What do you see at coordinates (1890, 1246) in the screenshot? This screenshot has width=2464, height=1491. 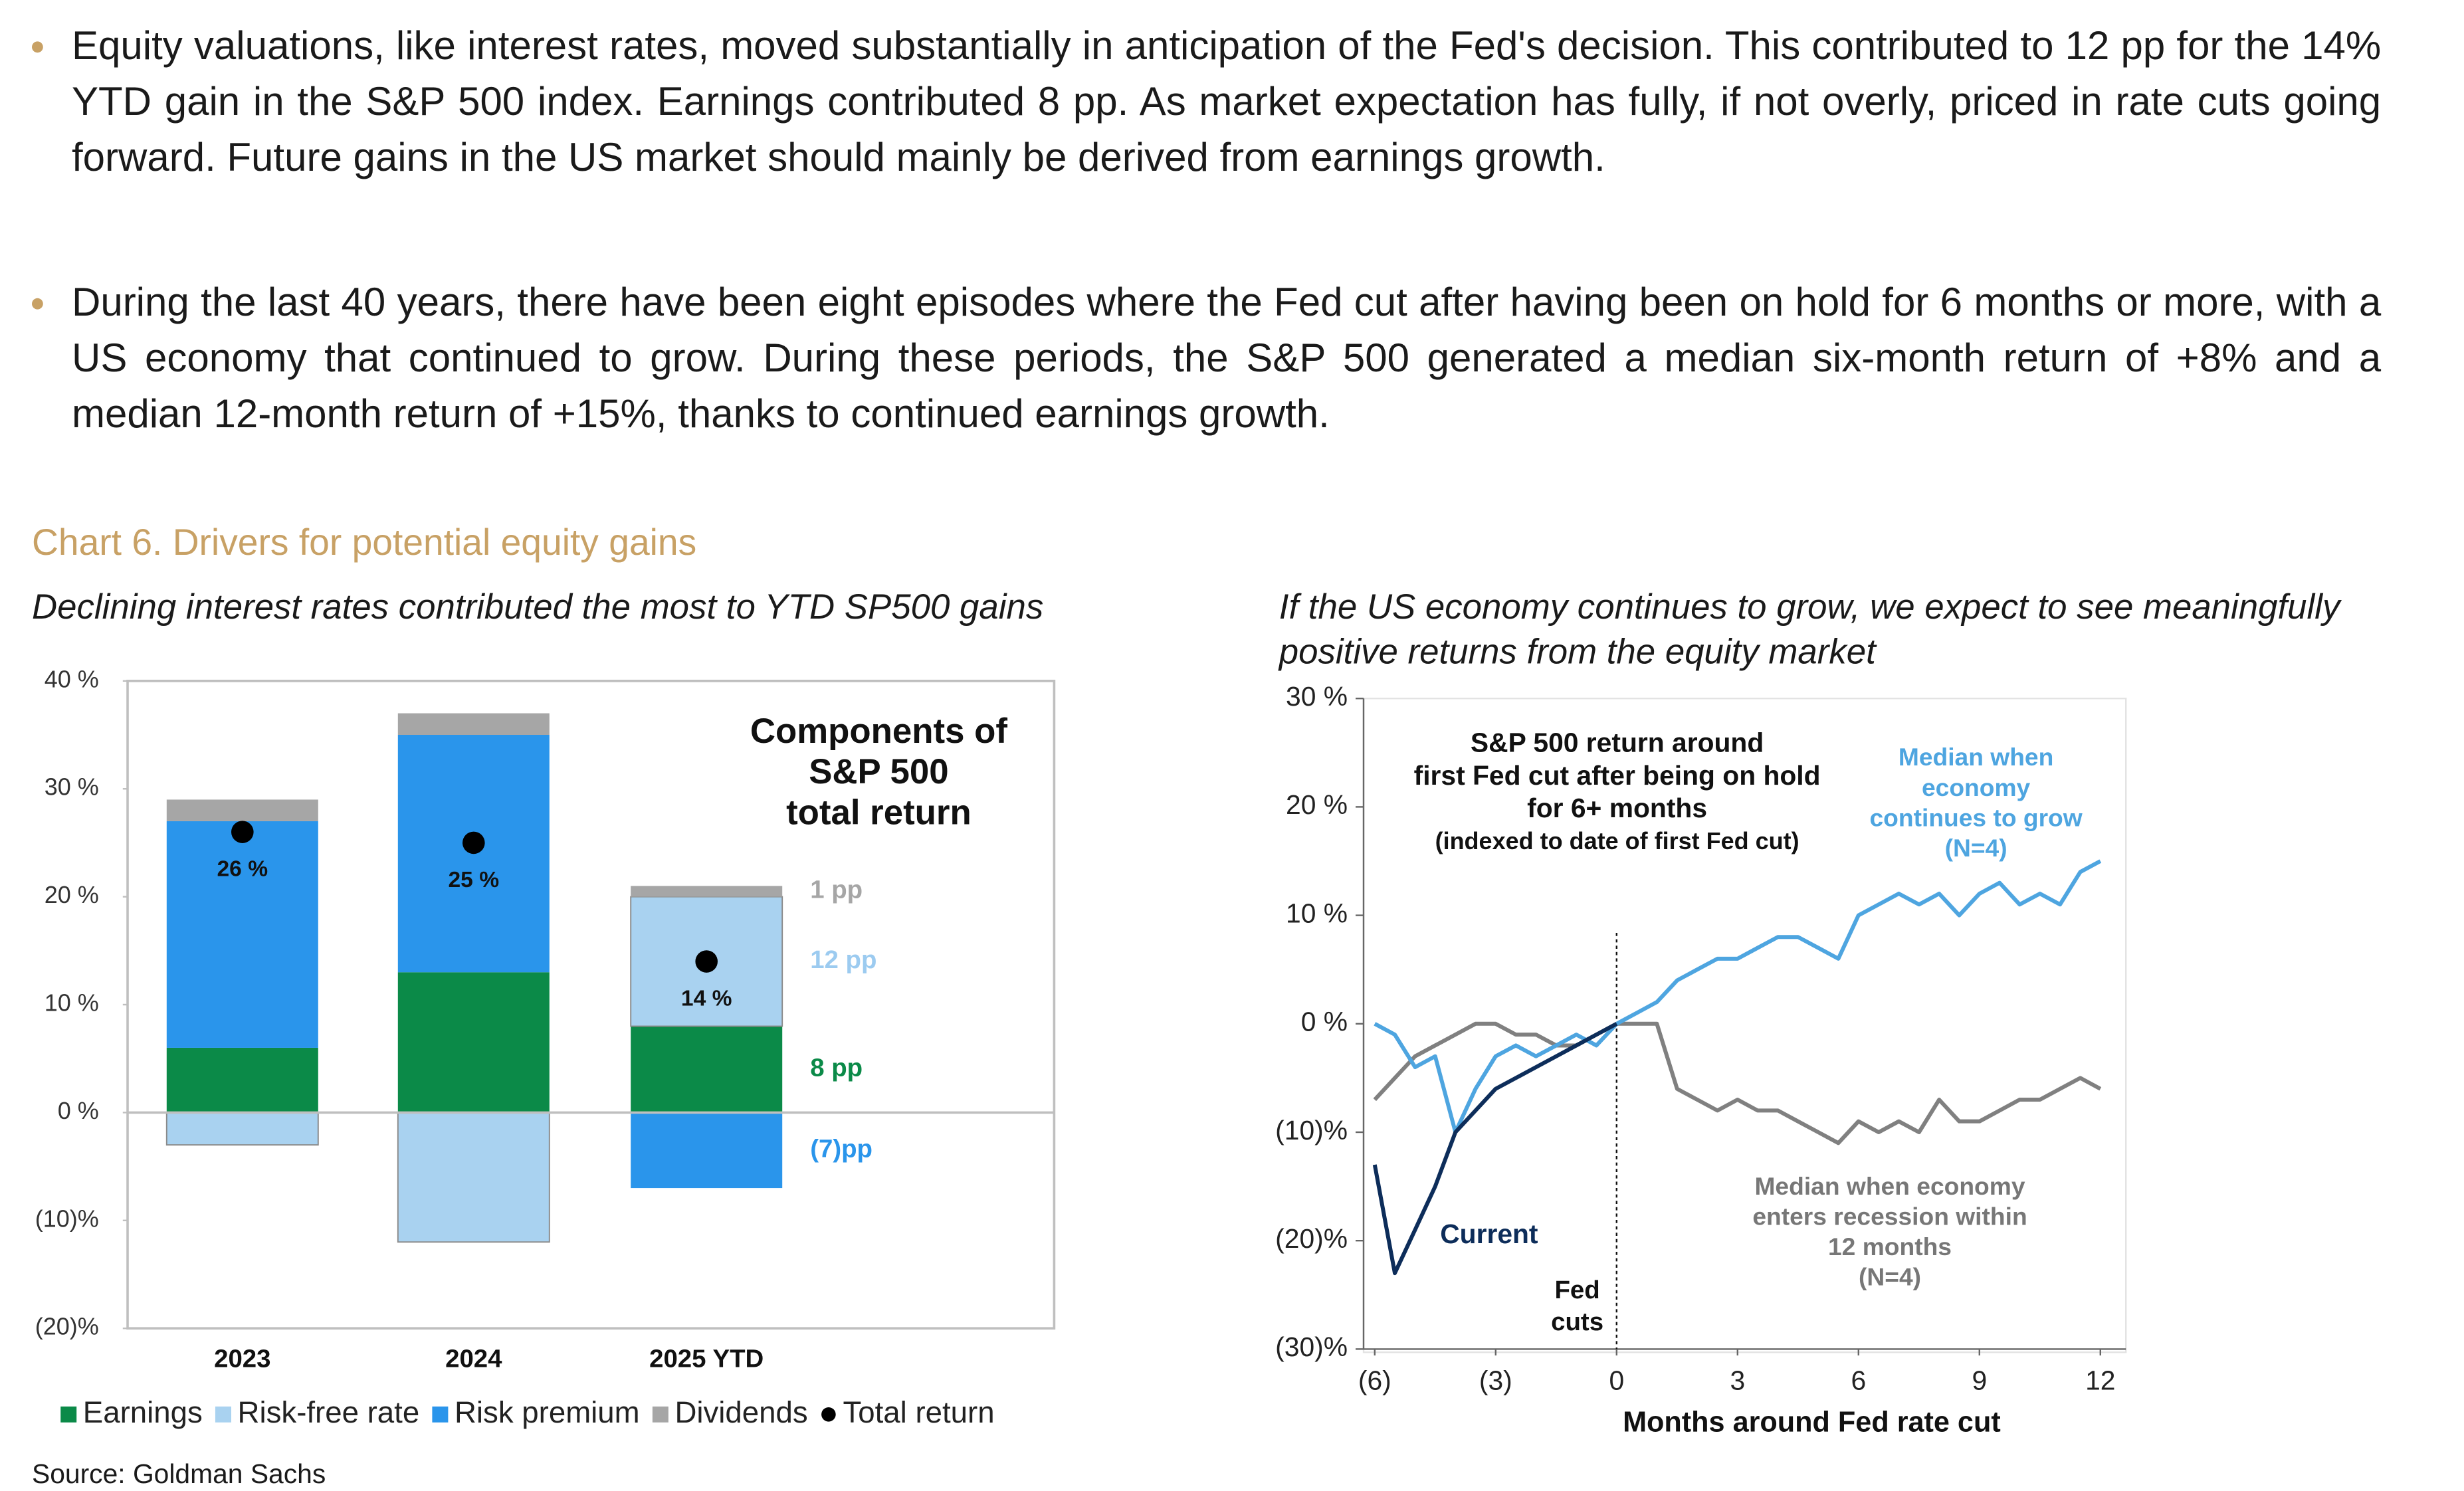 I see `series-label: 12 months` at bounding box center [1890, 1246].